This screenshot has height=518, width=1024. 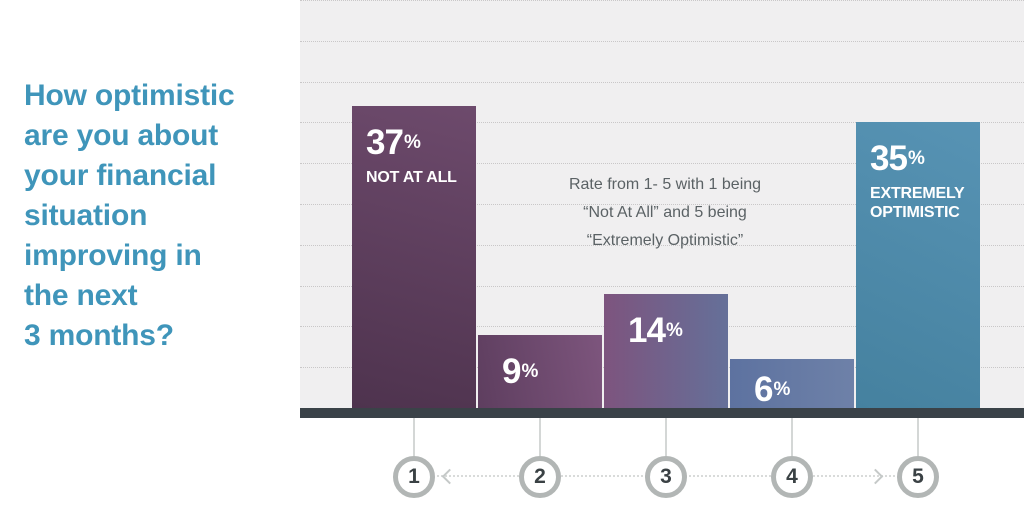 I want to click on bar-caption: EXTREMELY OPTIMISTIC, so click(x=917, y=203).